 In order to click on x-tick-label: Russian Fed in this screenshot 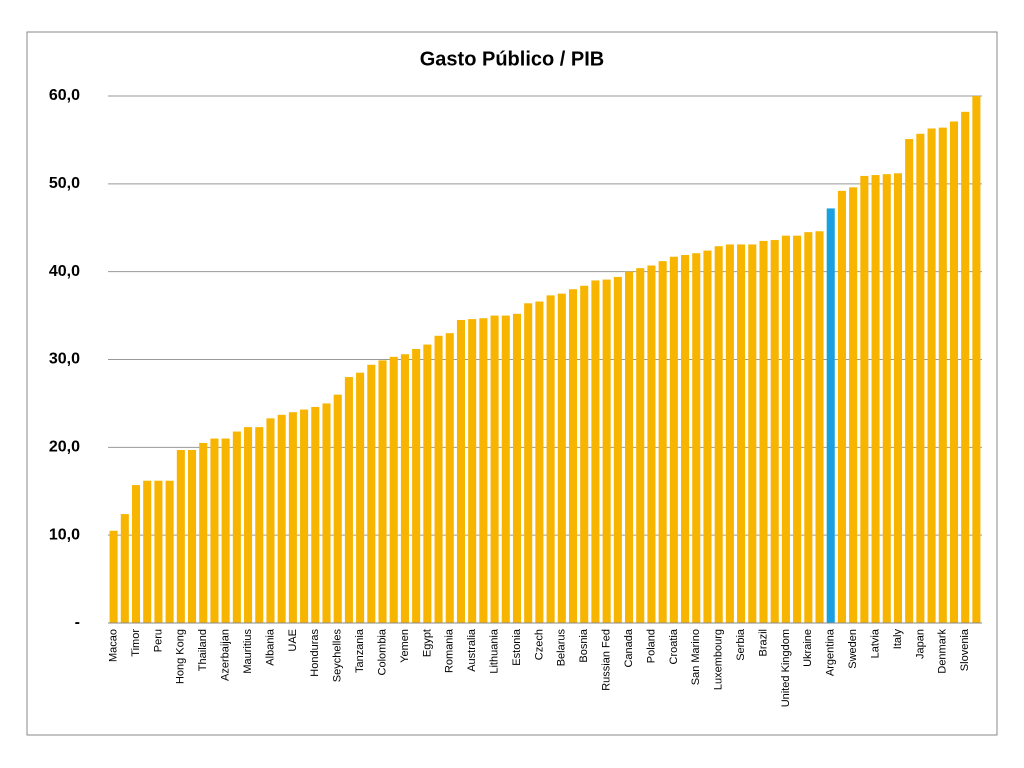, I will do `click(607, 660)`.